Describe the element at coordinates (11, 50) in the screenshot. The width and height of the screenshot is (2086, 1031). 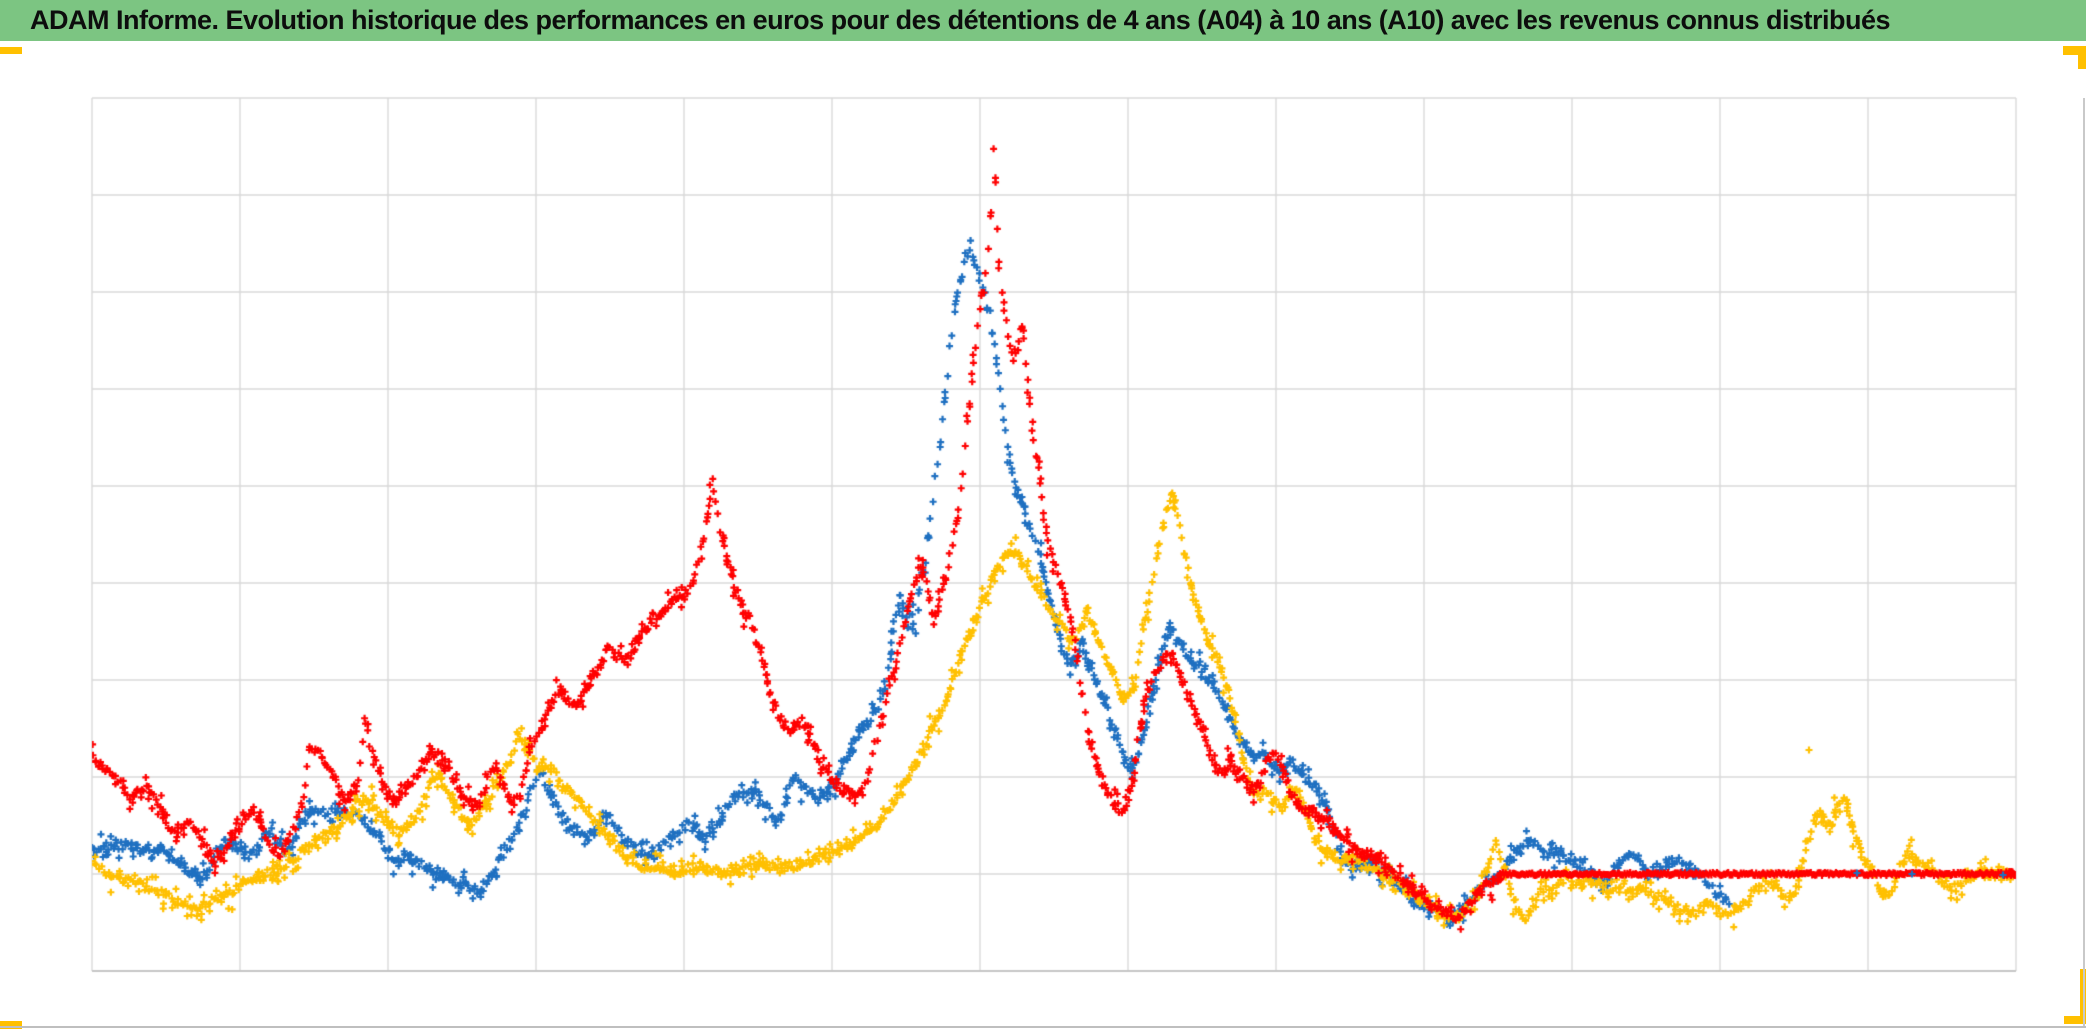
I see `corner-accent-top-left` at that location.